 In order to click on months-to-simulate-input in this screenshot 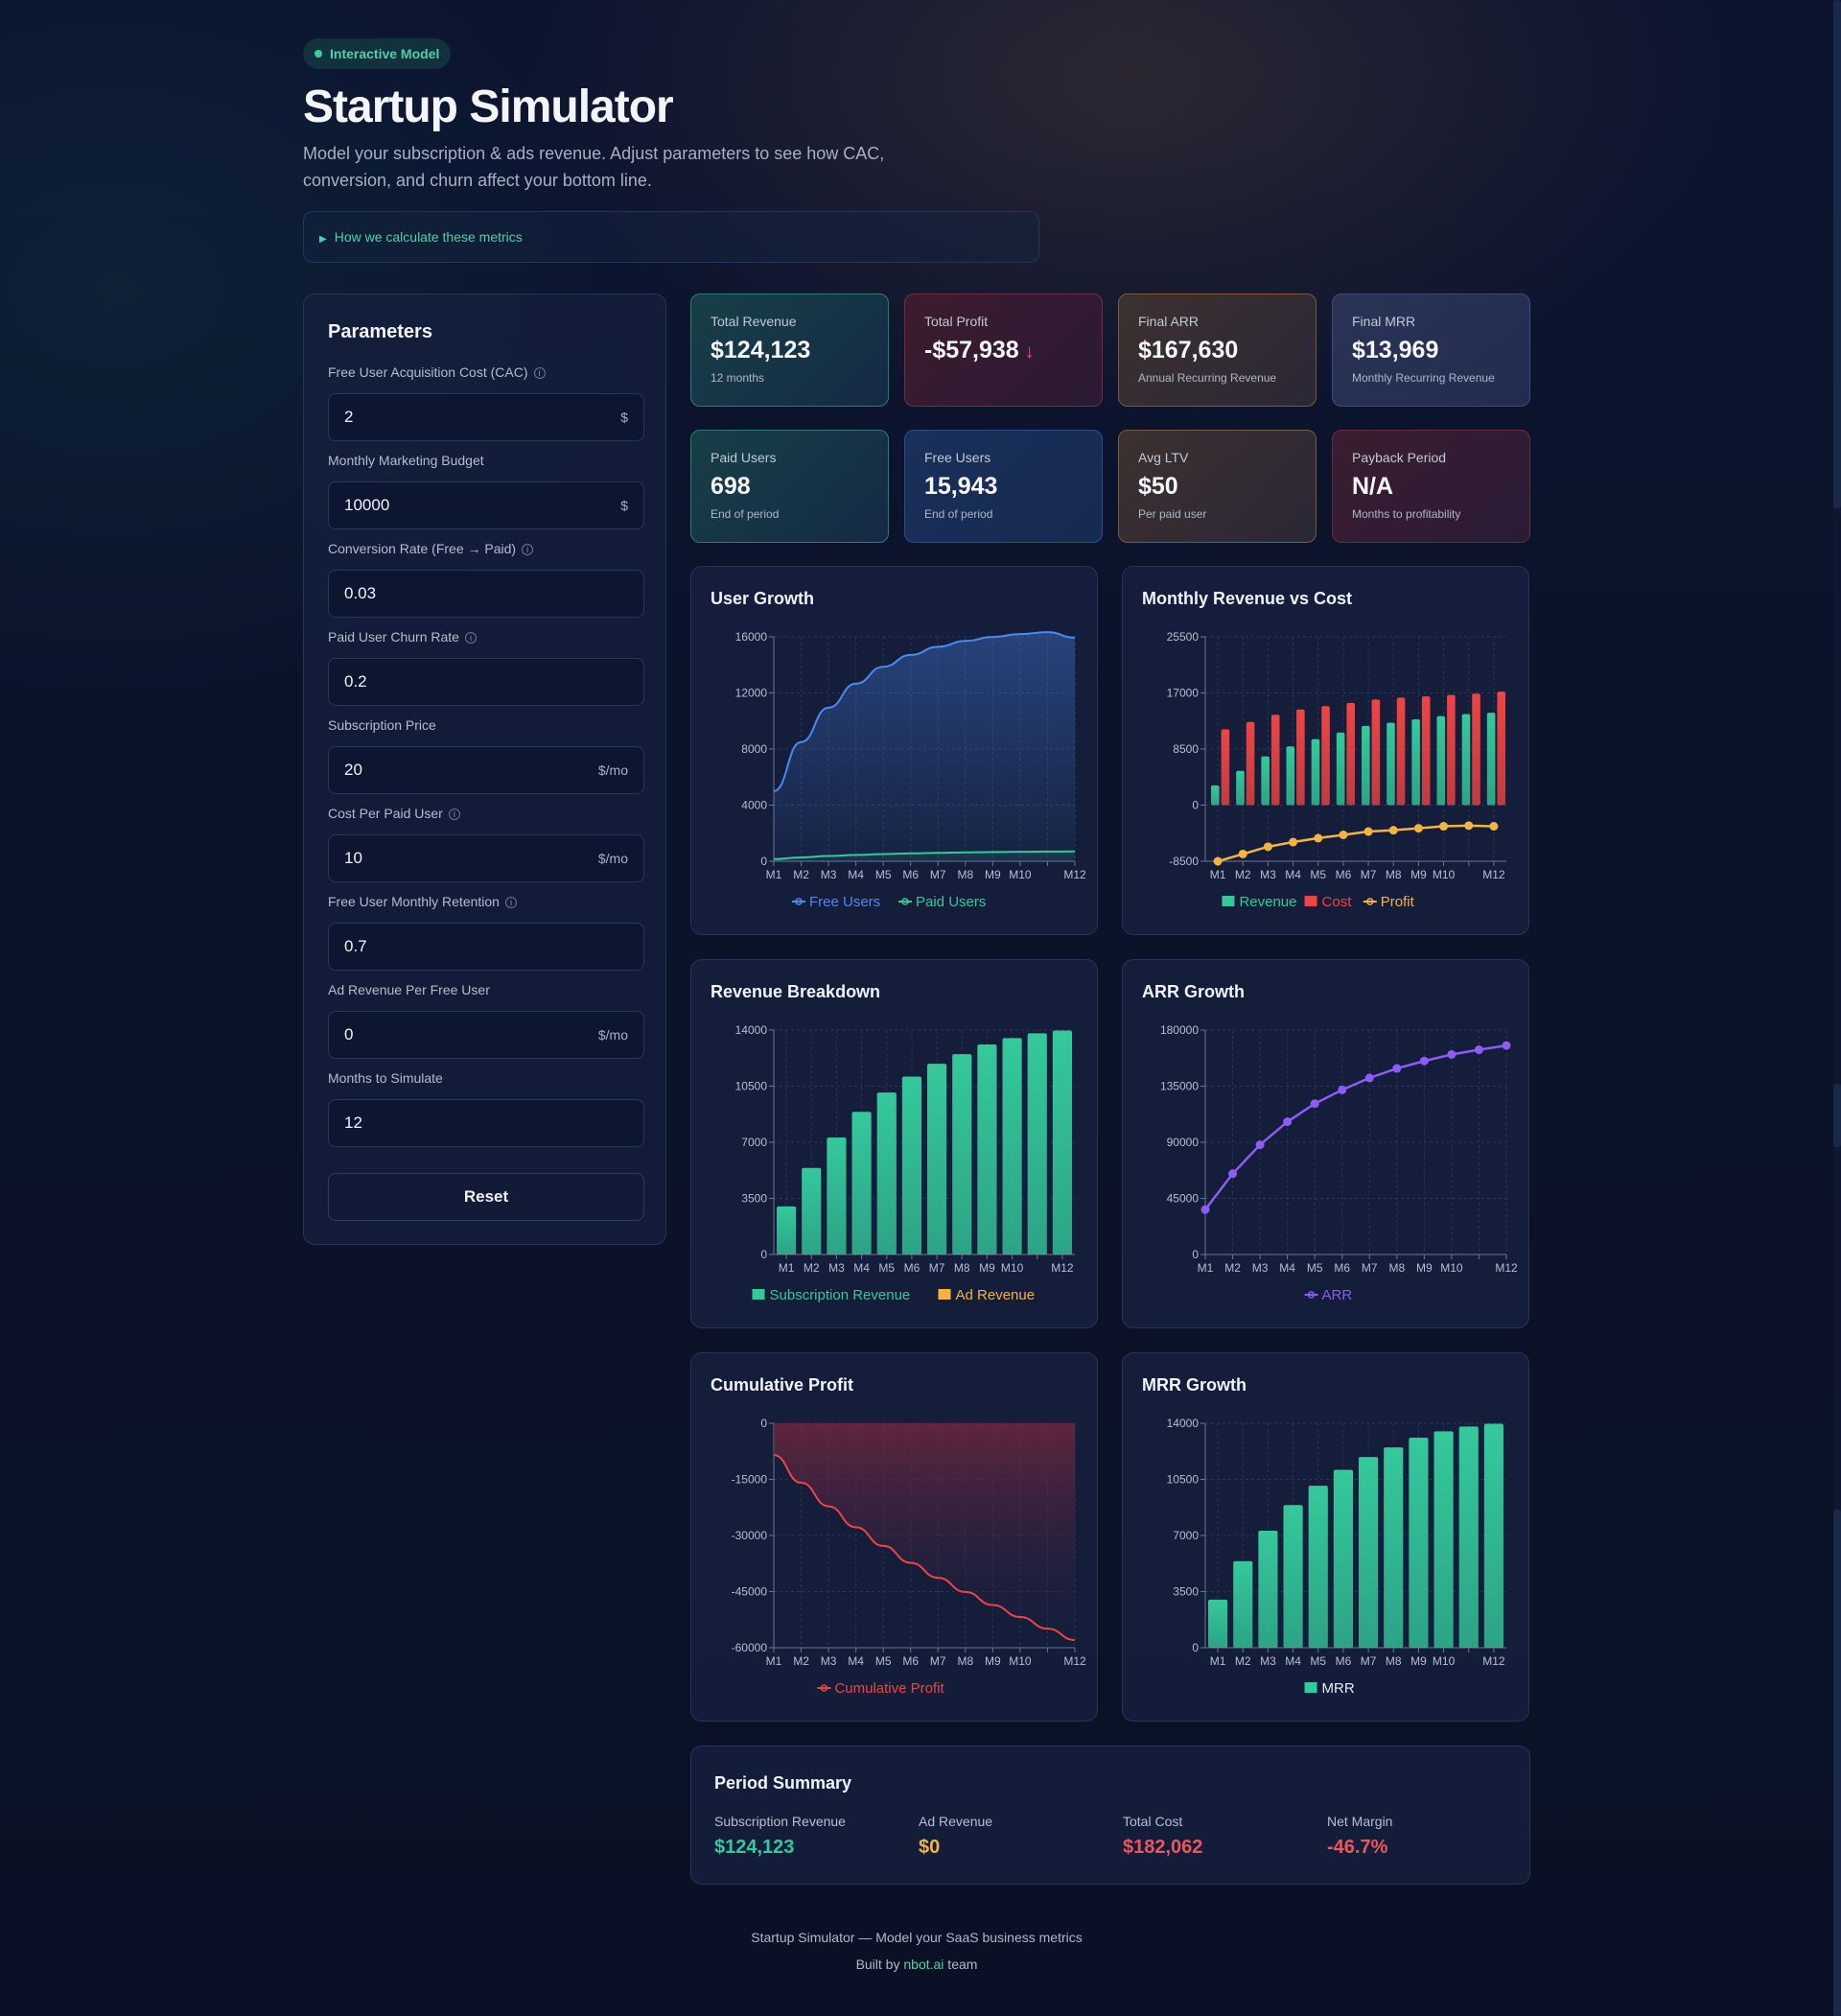, I will do `click(486, 1123)`.